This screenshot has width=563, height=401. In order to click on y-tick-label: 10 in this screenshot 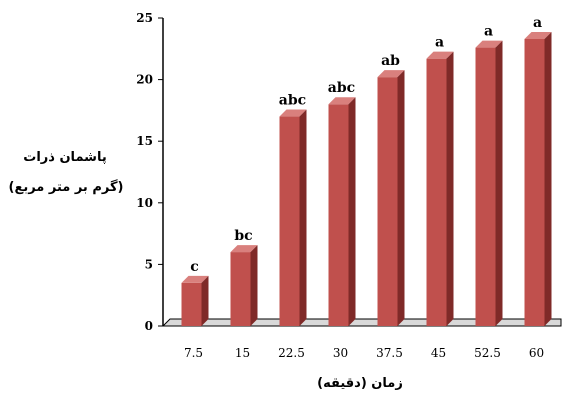, I will do `click(144, 203)`.